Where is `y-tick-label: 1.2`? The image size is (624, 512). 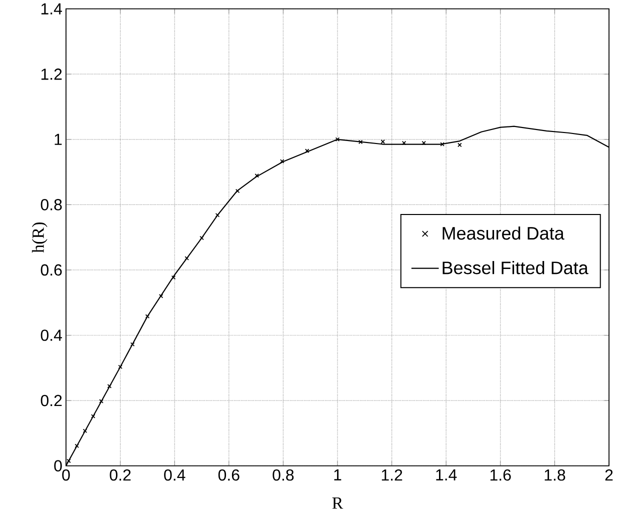 y-tick-label: 1.2 is located at coordinates (51, 74).